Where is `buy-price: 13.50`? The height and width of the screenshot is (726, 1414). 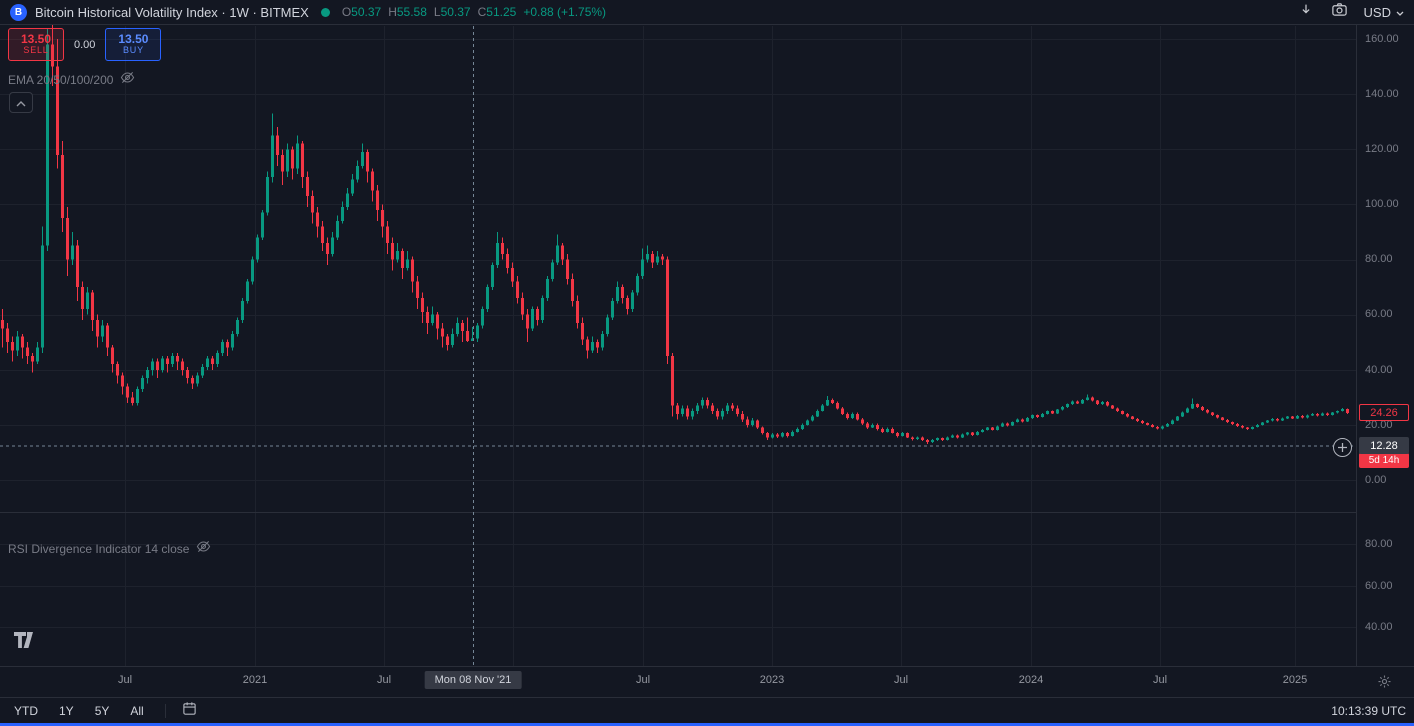
buy-price: 13.50 is located at coordinates (133, 38).